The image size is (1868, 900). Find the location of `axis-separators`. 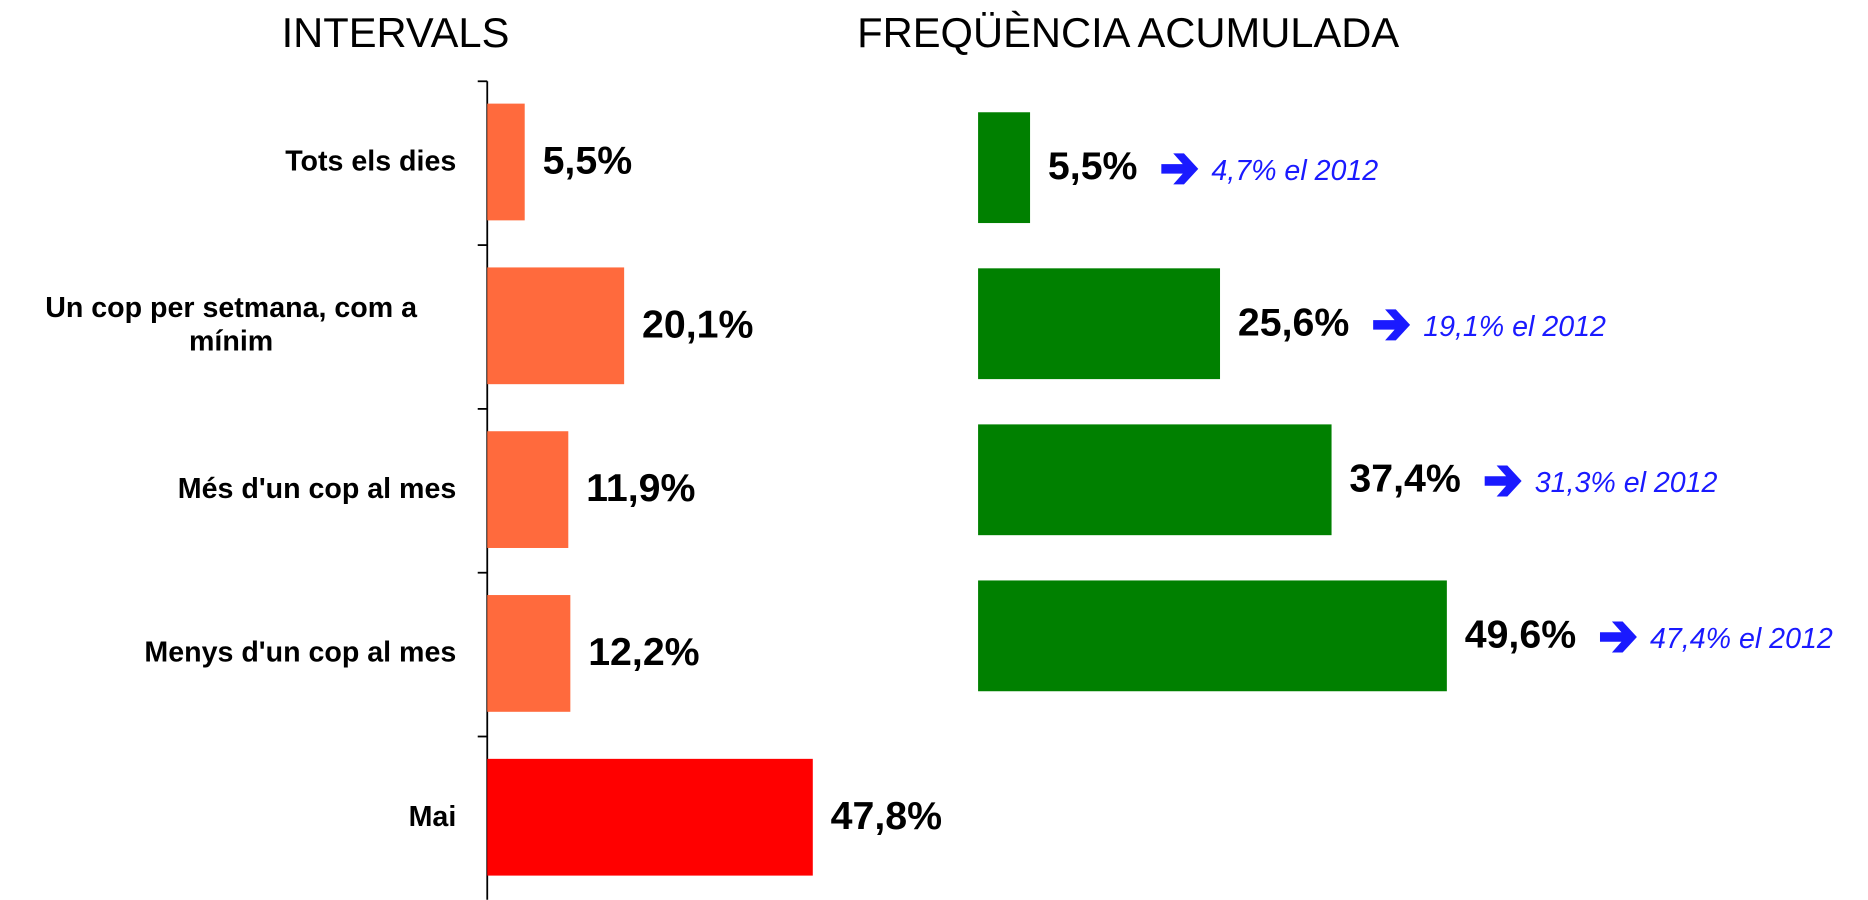

axis-separators is located at coordinates (482, 409).